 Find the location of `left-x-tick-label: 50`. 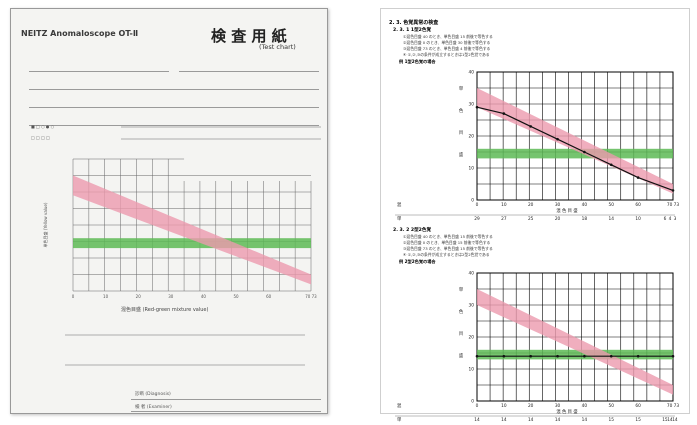

left-x-tick-label: 50 is located at coordinates (236, 296).